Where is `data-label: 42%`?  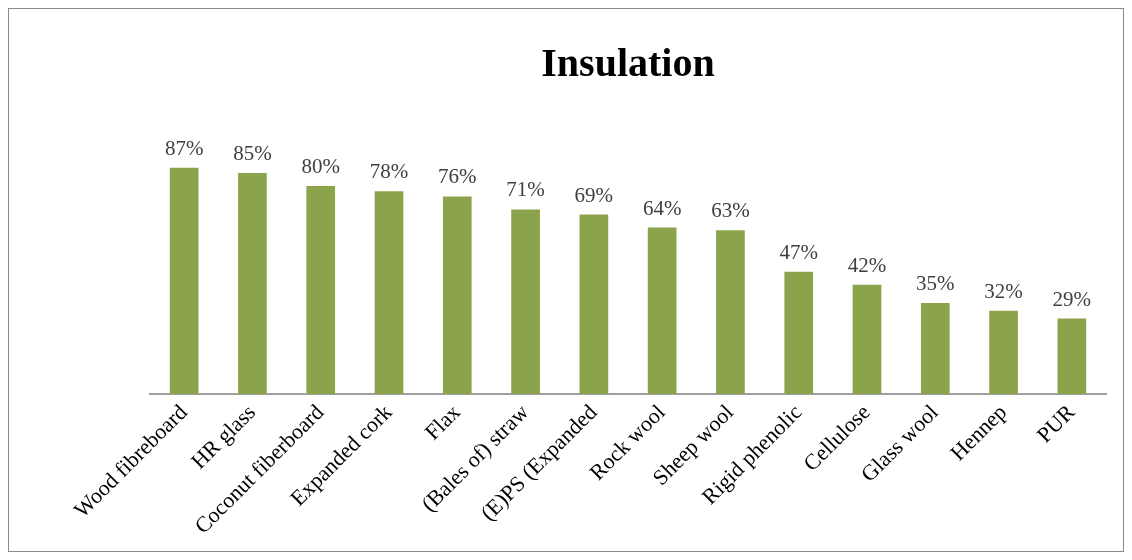
data-label: 42% is located at coordinates (867, 264).